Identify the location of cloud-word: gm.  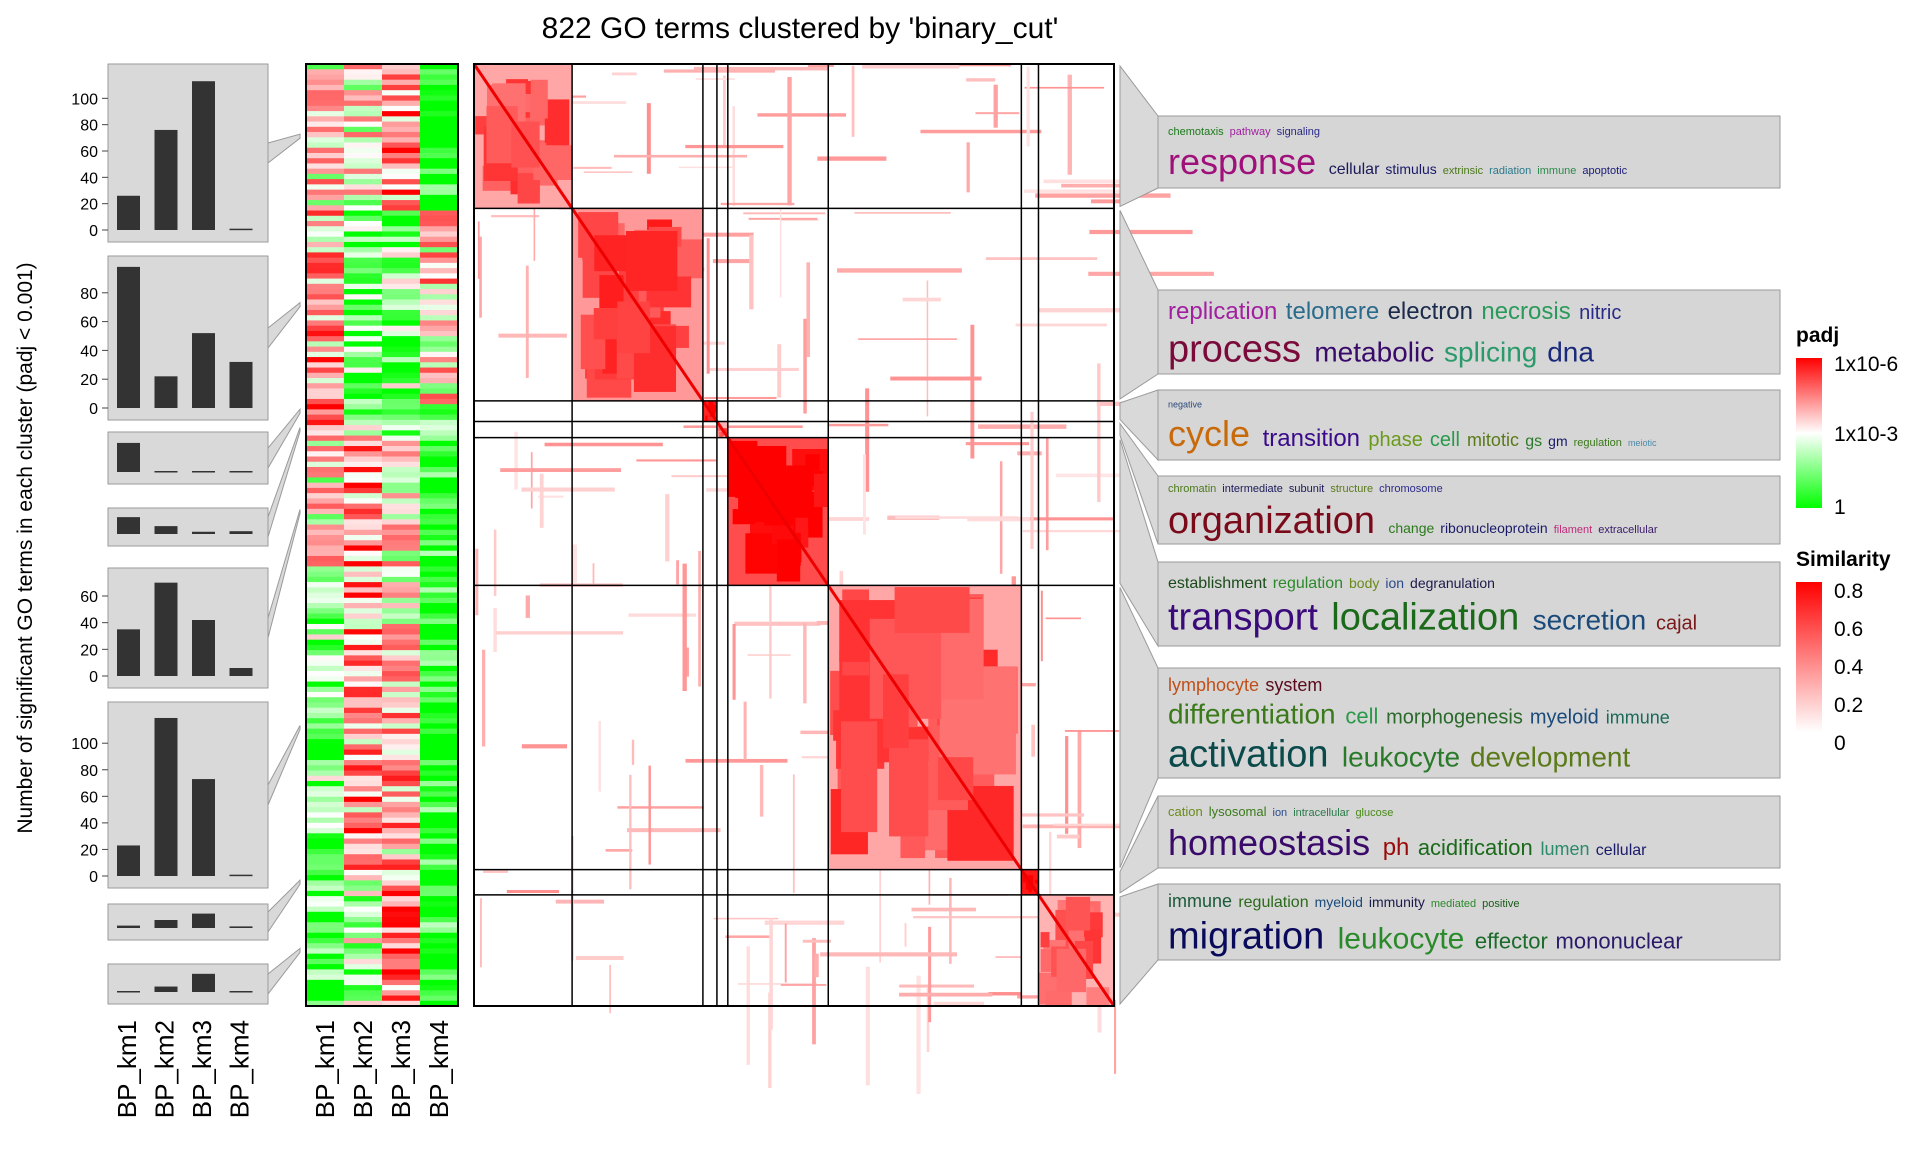
(1557, 441).